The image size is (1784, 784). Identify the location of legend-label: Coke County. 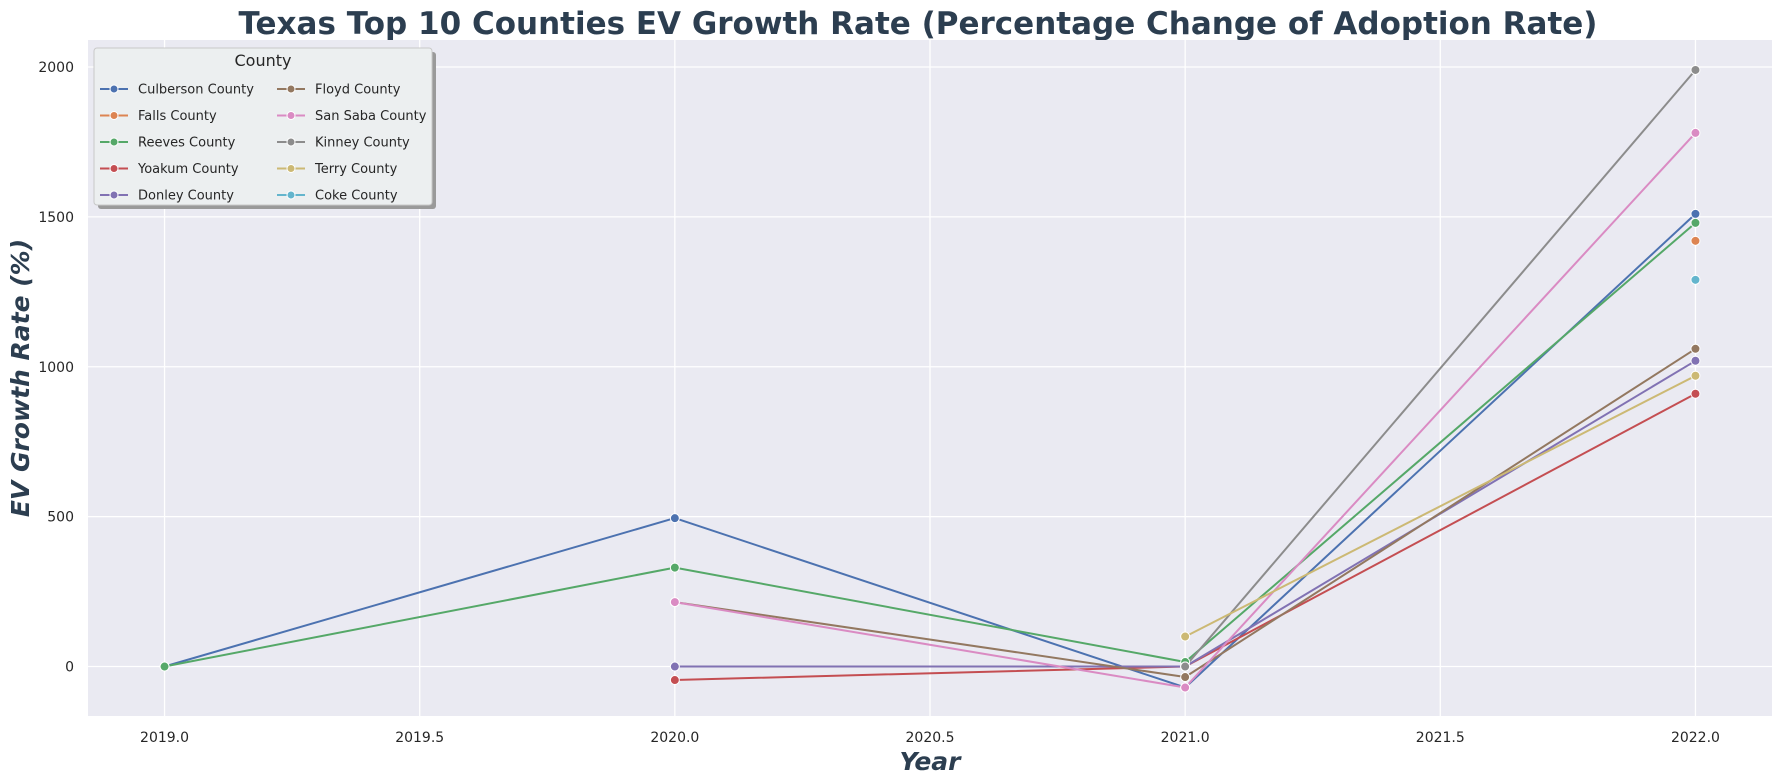
(356, 196).